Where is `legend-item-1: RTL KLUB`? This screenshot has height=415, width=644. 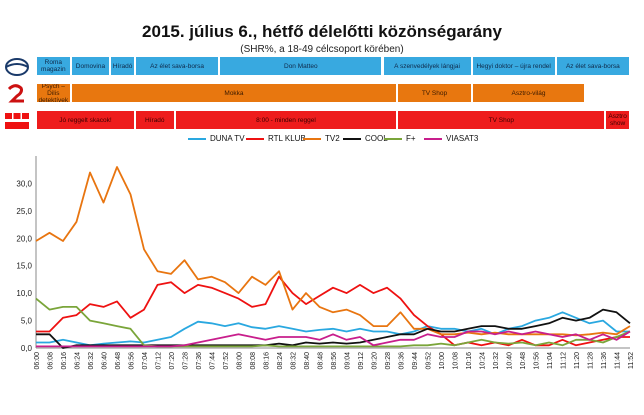
legend-item-1: RTL KLUB is located at coordinates (276, 138).